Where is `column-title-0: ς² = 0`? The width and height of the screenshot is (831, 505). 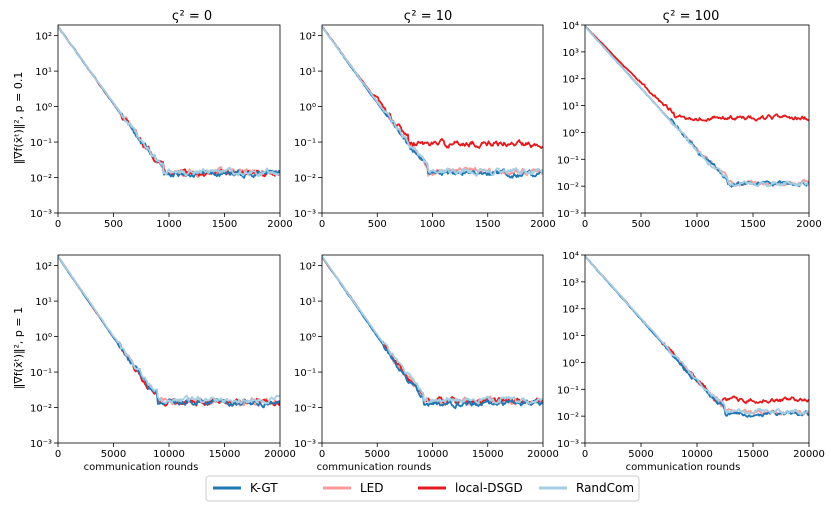 column-title-0: ς² = 0 is located at coordinates (192, 16).